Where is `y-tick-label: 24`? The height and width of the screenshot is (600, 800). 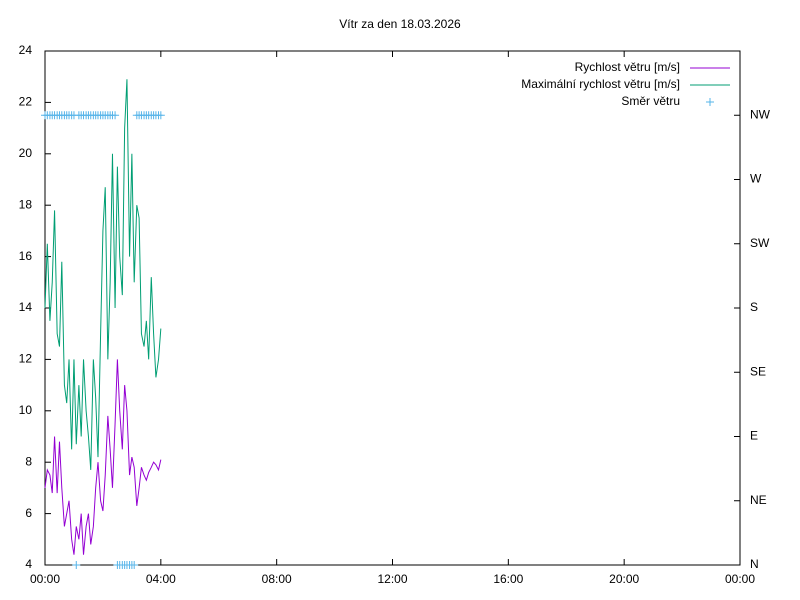
y-tick-label: 24 is located at coordinates (26, 50).